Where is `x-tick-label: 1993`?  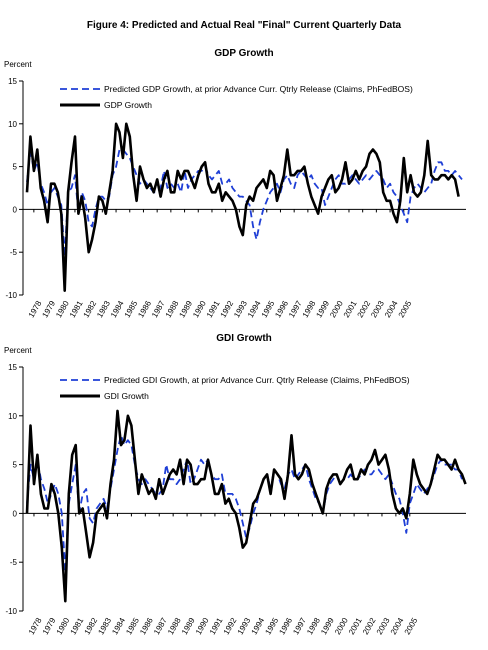 x-tick-label: 1993 is located at coordinates (244, 626).